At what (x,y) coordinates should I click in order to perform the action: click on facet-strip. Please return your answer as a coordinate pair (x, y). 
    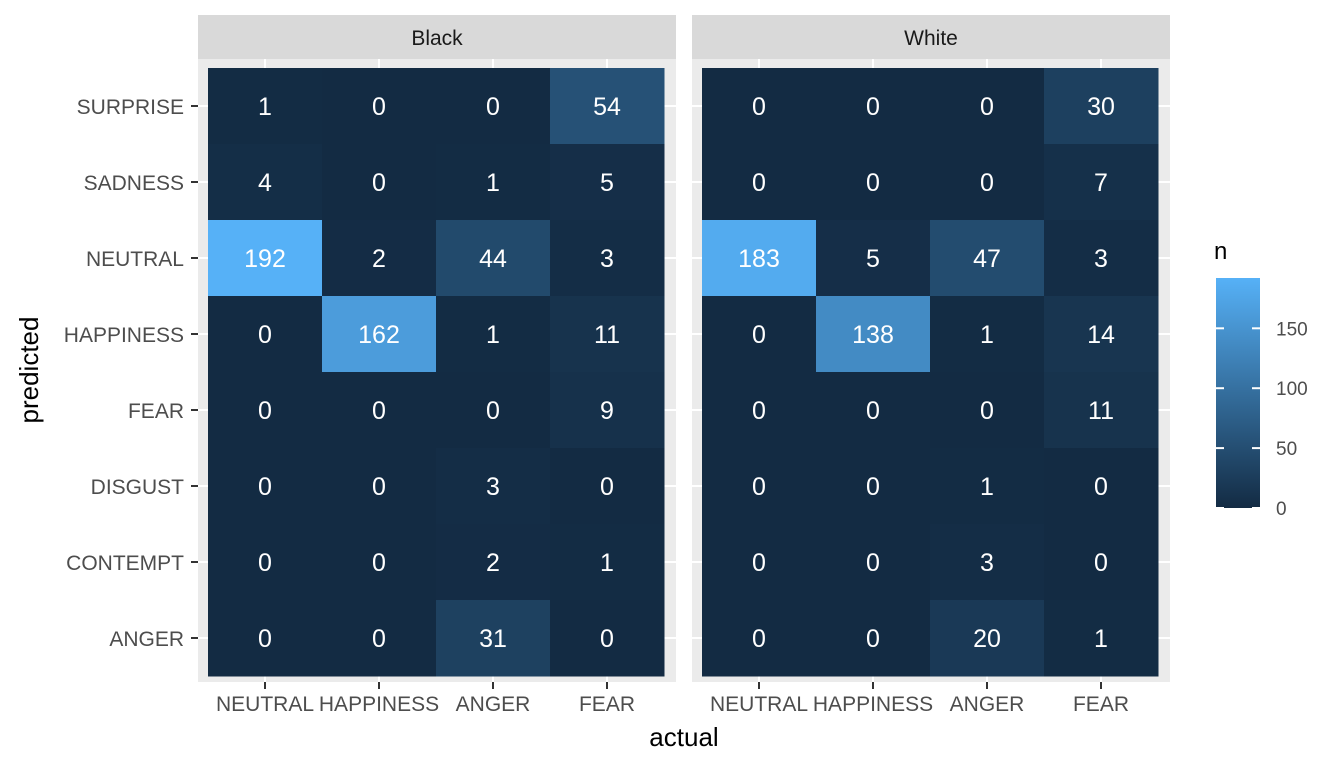
    Looking at the image, I should click on (931, 37).